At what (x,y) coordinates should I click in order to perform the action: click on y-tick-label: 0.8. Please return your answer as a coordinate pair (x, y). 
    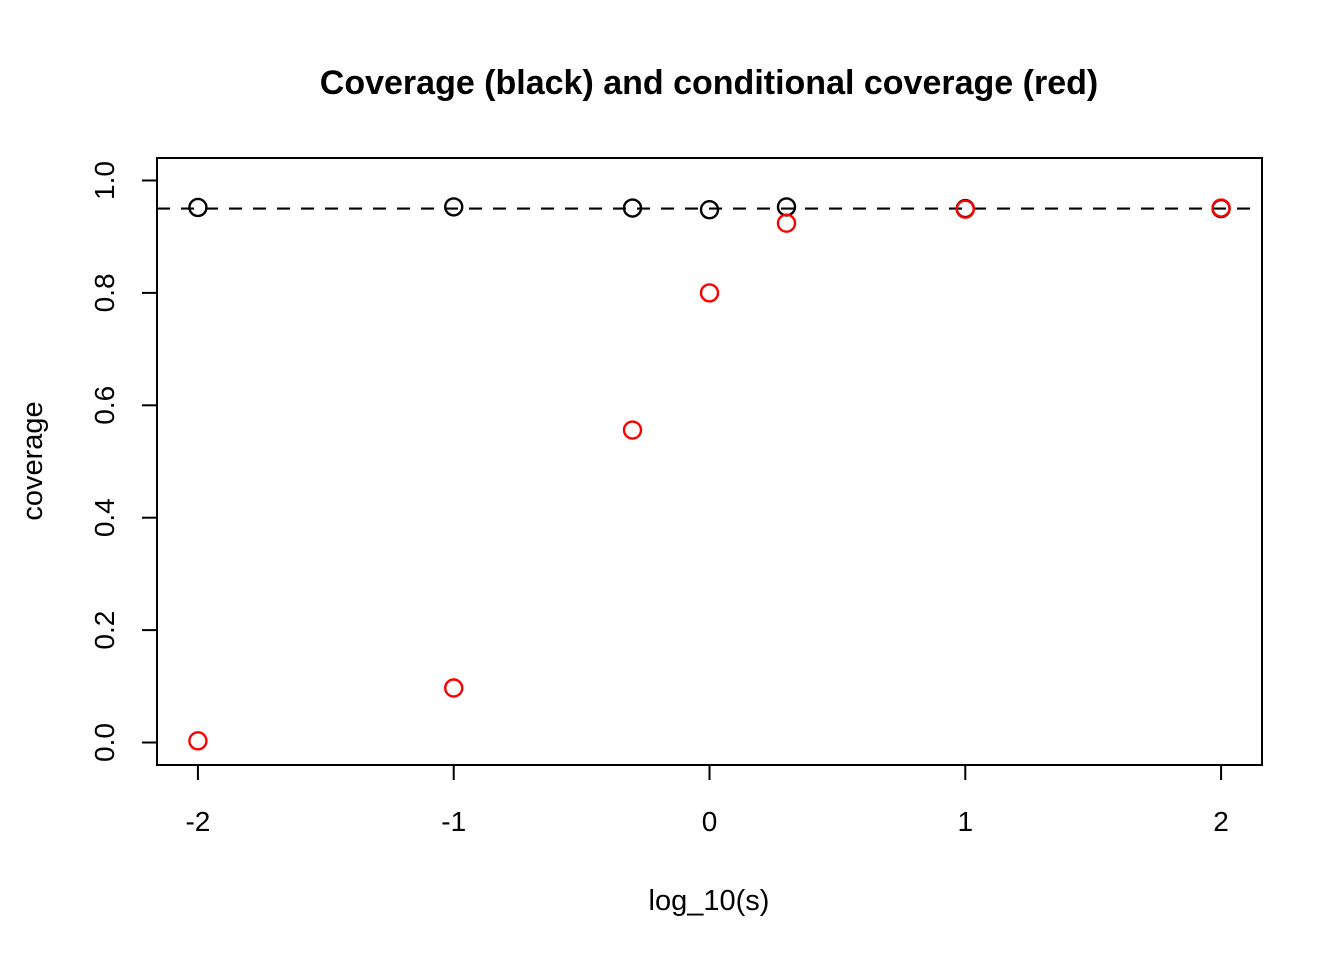
    Looking at the image, I should click on (104, 292).